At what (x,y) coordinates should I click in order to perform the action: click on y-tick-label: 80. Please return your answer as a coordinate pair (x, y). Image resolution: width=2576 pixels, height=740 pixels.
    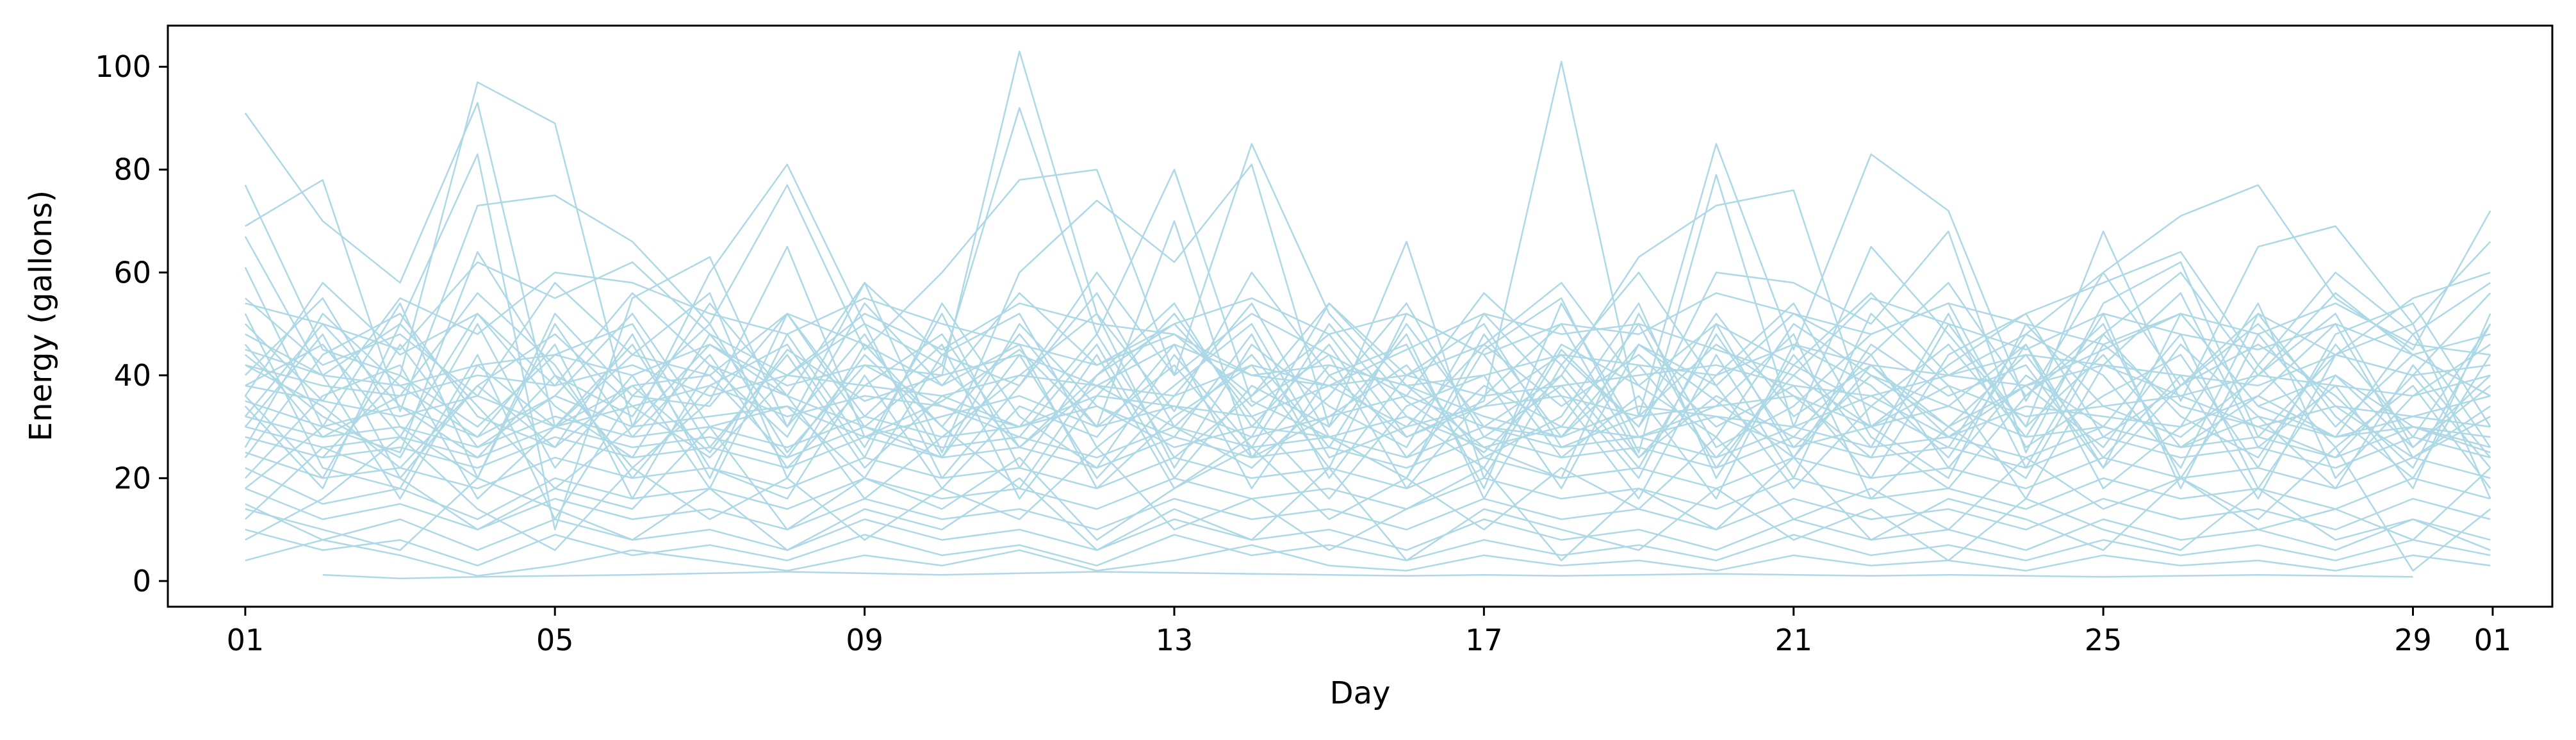
    Looking at the image, I should click on (132, 169).